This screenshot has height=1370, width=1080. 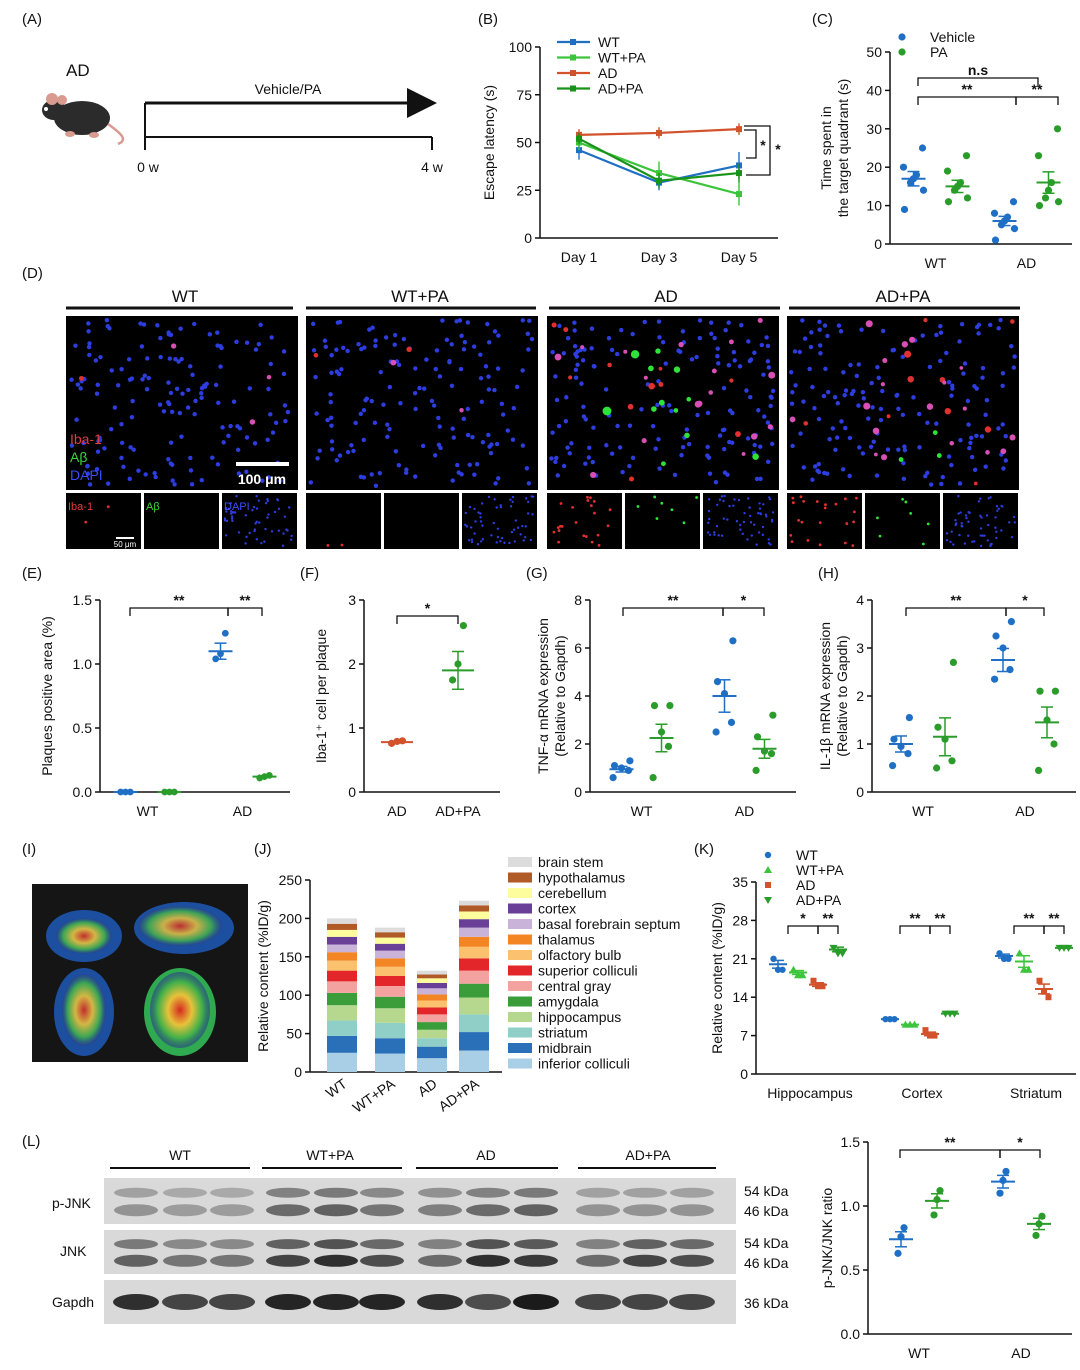 I want to click on group-header-wt-pa: WT+PA, so click(x=421, y=298).